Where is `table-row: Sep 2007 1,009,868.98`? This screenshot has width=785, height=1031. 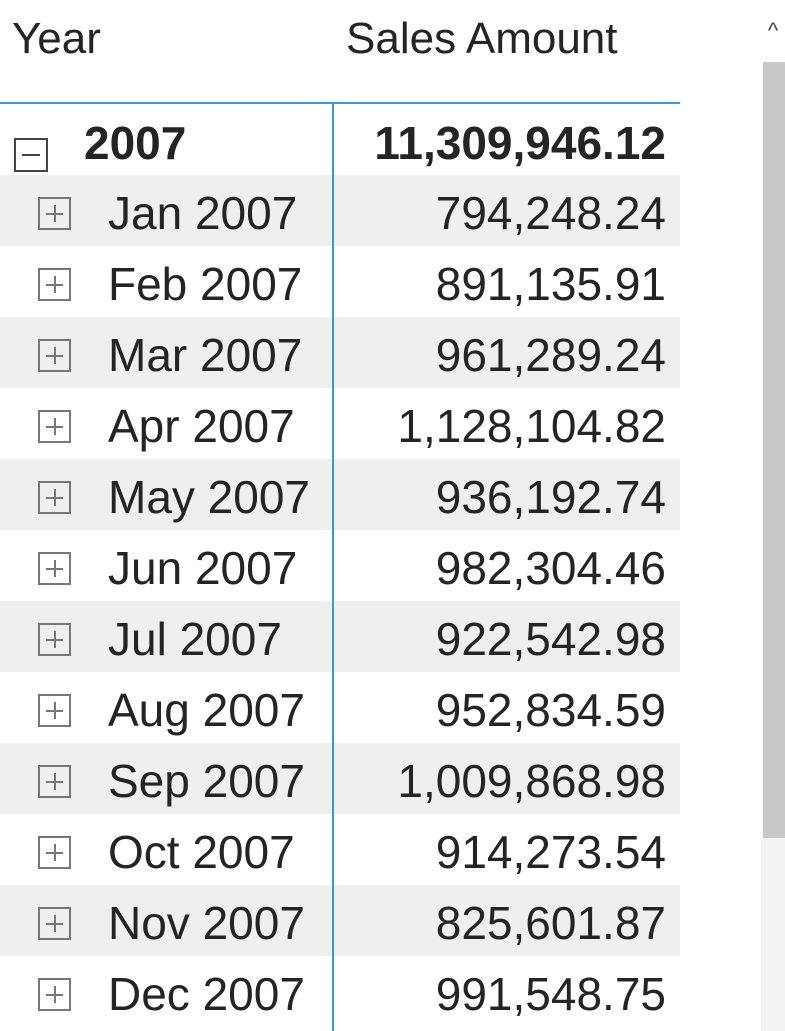
table-row: Sep 2007 1,009,868.98 is located at coordinates (340, 778).